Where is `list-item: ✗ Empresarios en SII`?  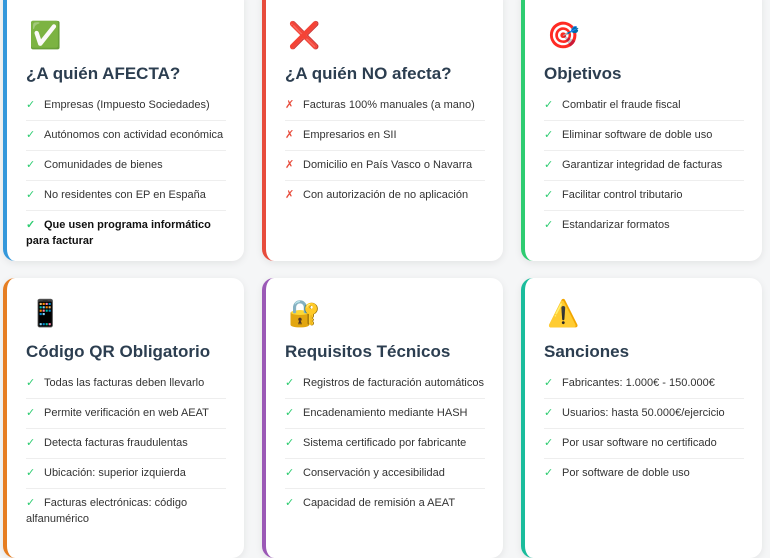 list-item: ✗ Empresarios en SII is located at coordinates (385, 136).